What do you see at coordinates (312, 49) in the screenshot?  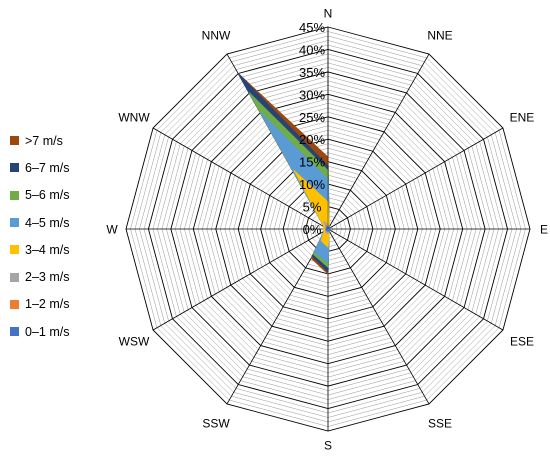 I see `tick-label: 40%` at bounding box center [312, 49].